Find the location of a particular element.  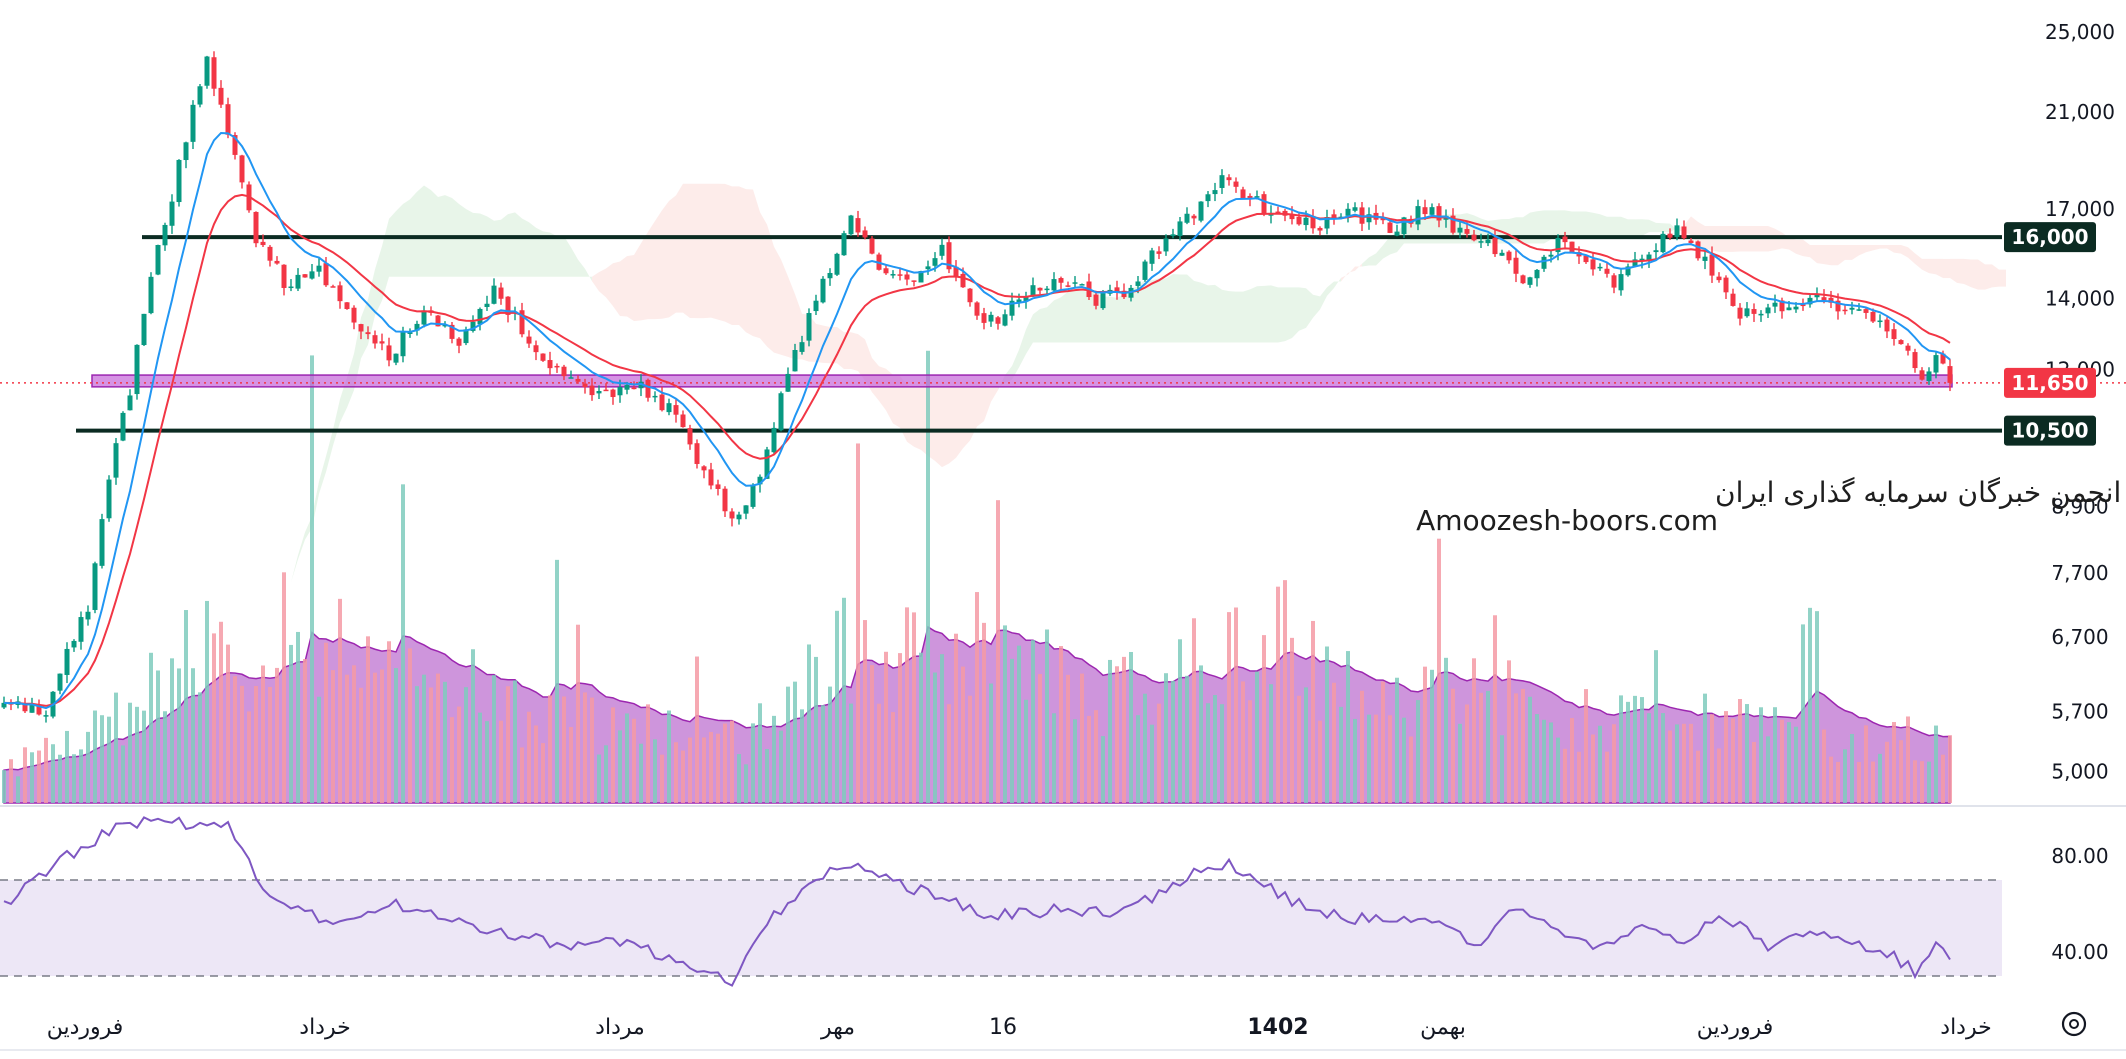

watermark-line2: Amoozesh-boors.com is located at coordinates (1567, 520).